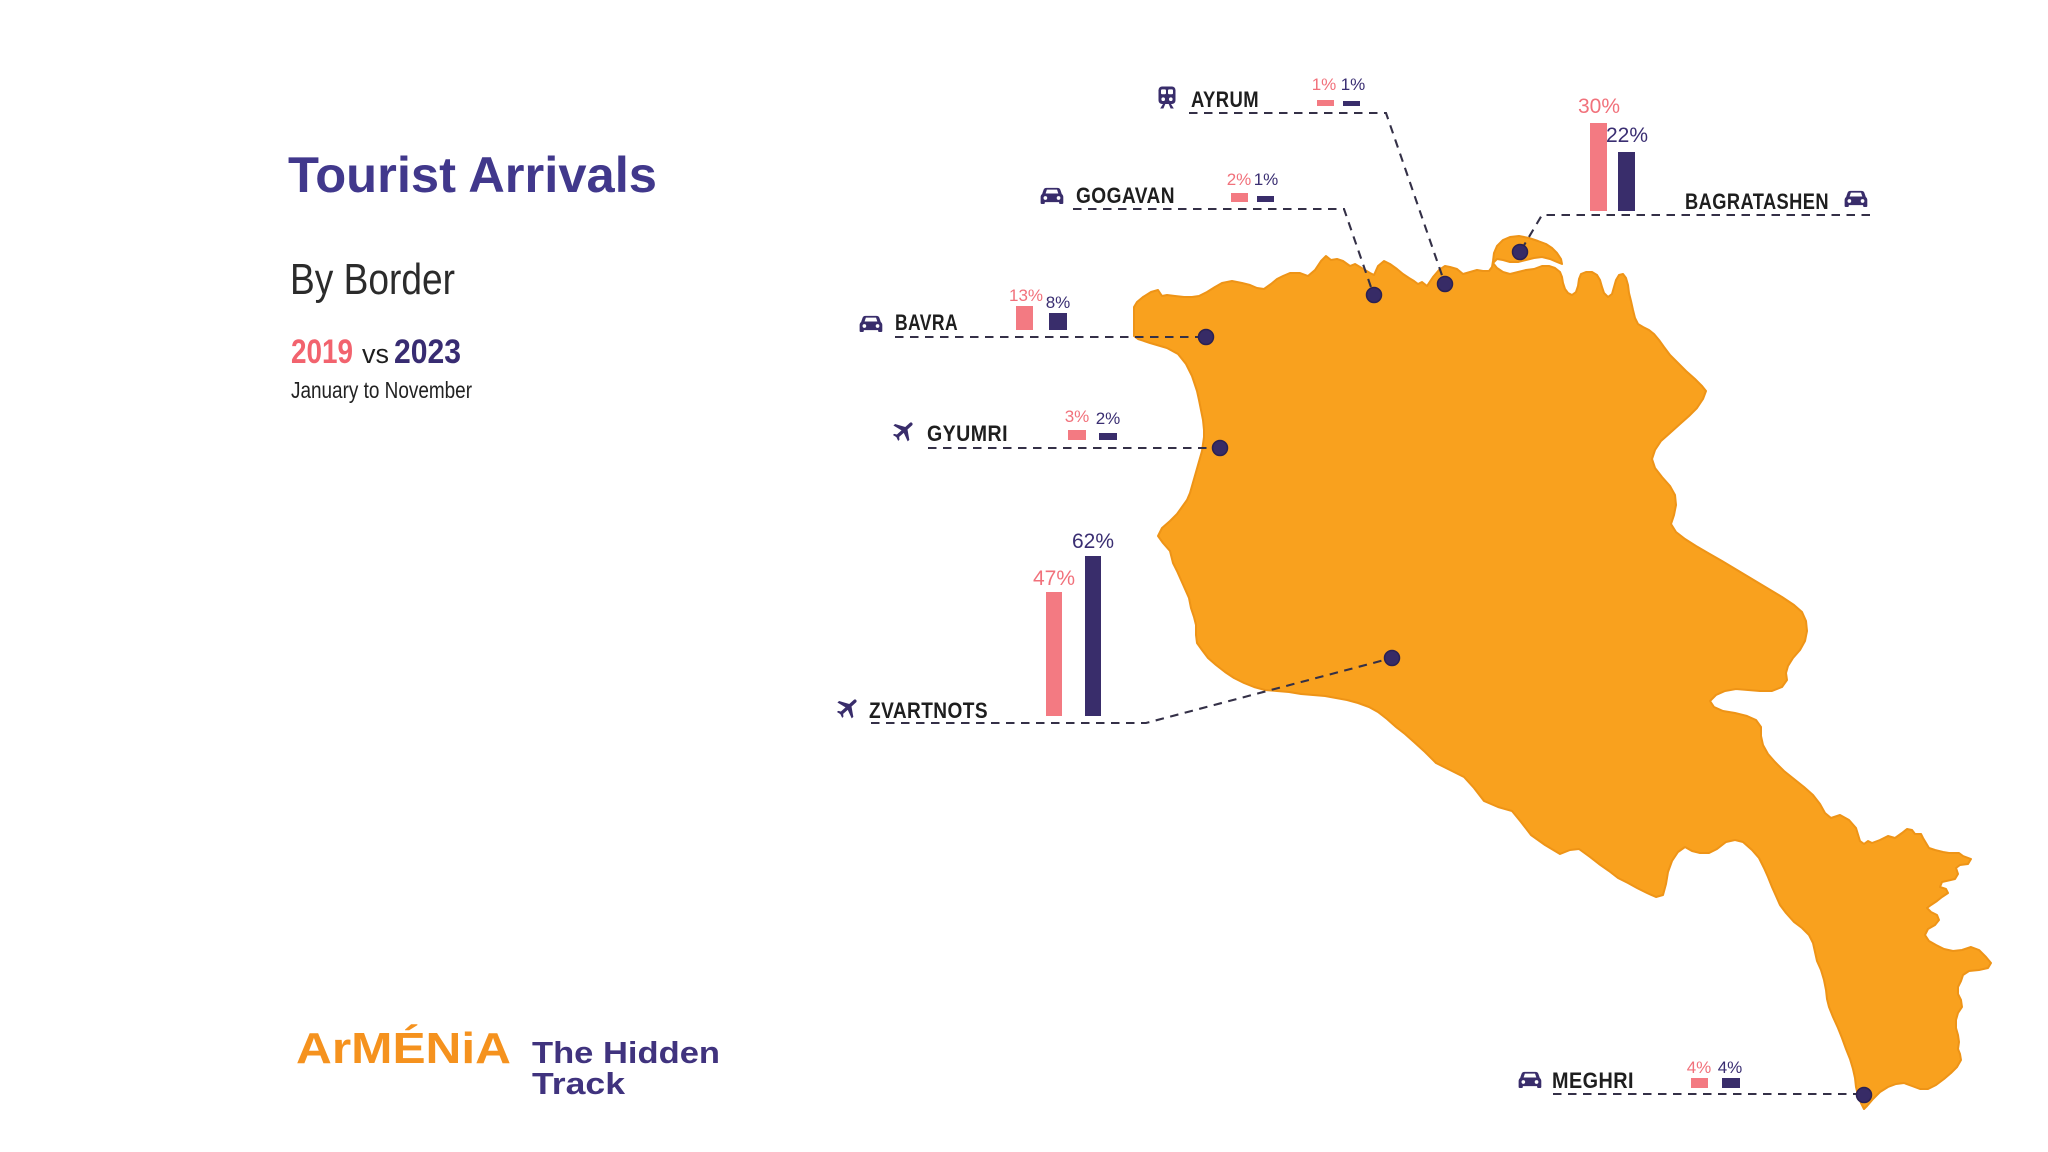 The image size is (2048, 1152). What do you see at coordinates (372, 279) in the screenshot?
I see `svg-text: By Border` at bounding box center [372, 279].